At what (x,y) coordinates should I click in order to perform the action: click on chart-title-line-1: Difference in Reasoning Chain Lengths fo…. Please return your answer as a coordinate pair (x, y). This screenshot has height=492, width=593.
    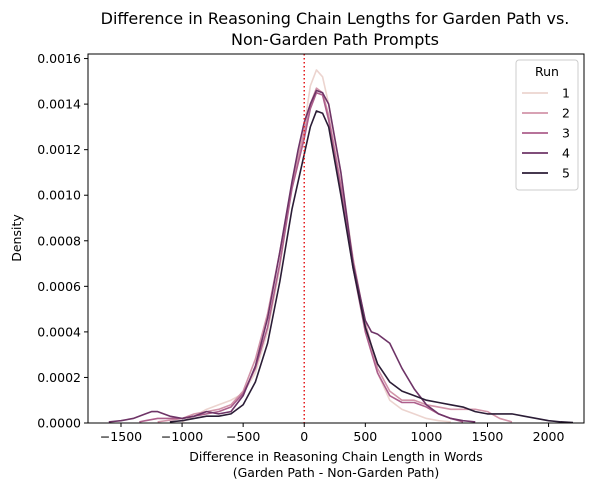
    Looking at the image, I should click on (335, 18).